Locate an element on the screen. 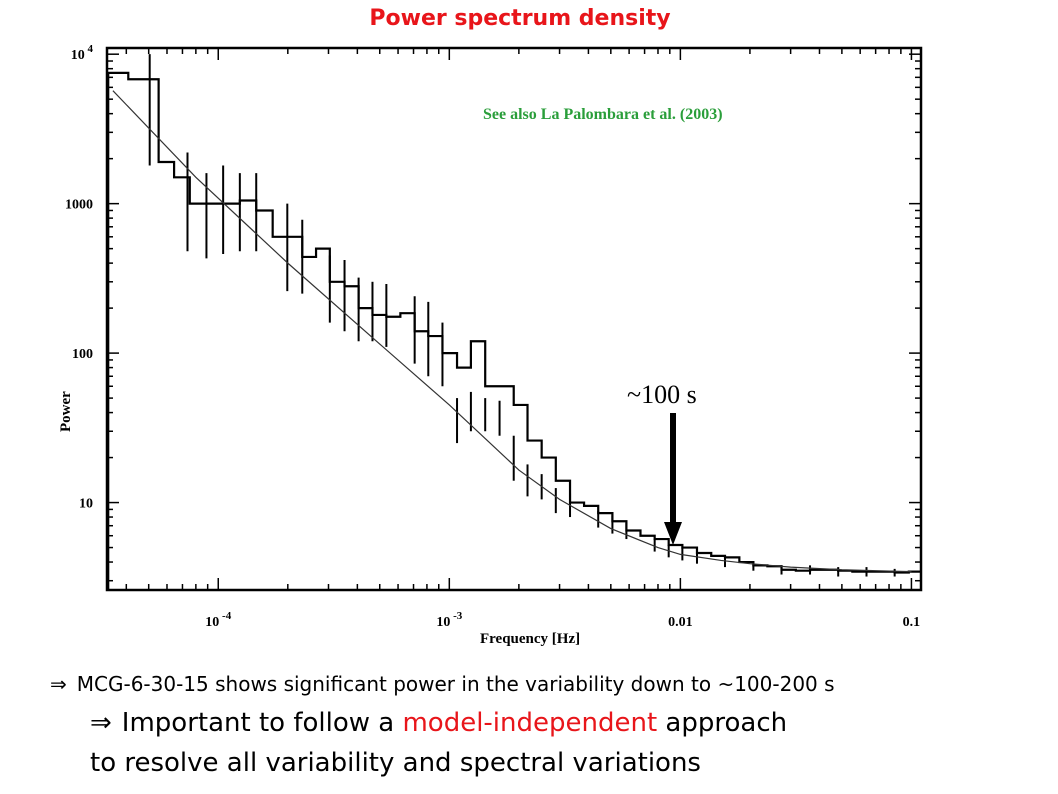 Image resolution: width=1058 pixels, height=794 pixels. y-tick-label: 100 is located at coordinates (82, 354).